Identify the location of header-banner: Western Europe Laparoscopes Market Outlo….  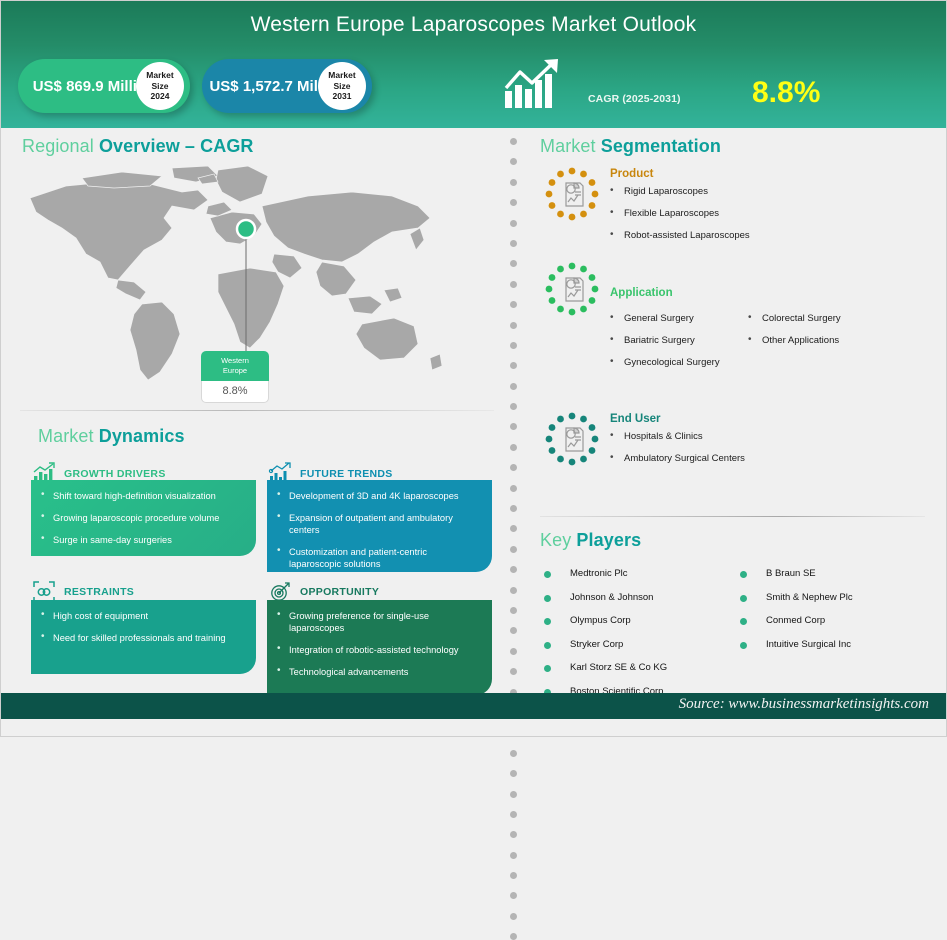
(473, 64).